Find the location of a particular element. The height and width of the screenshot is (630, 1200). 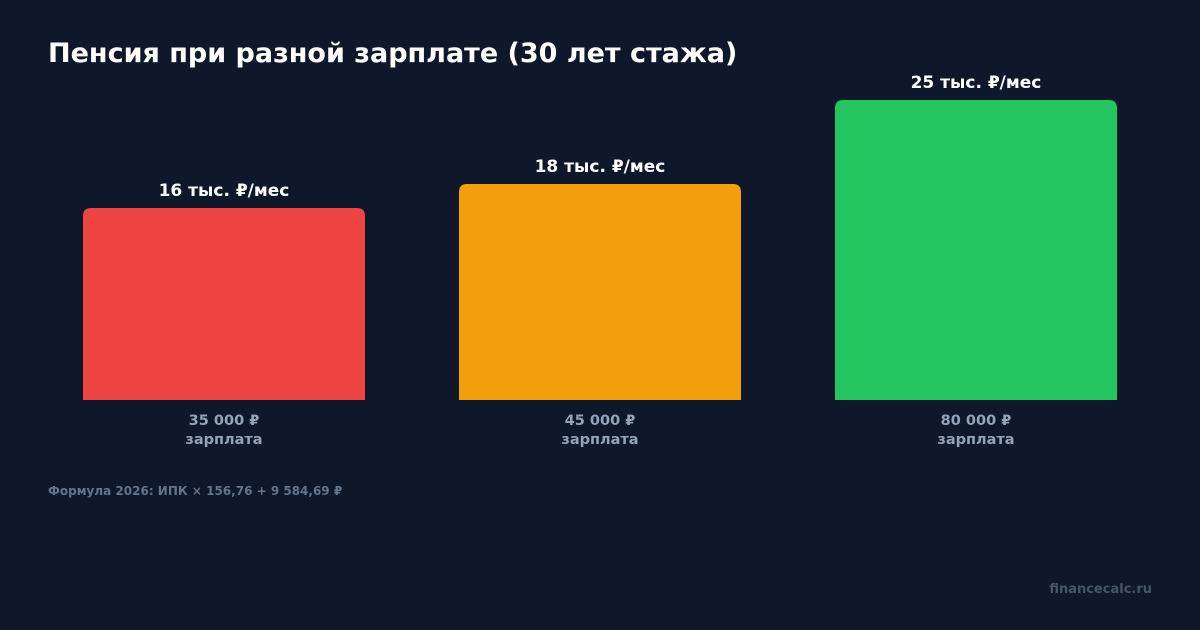

category-sublabel-2: зарплата is located at coordinates (599, 440).